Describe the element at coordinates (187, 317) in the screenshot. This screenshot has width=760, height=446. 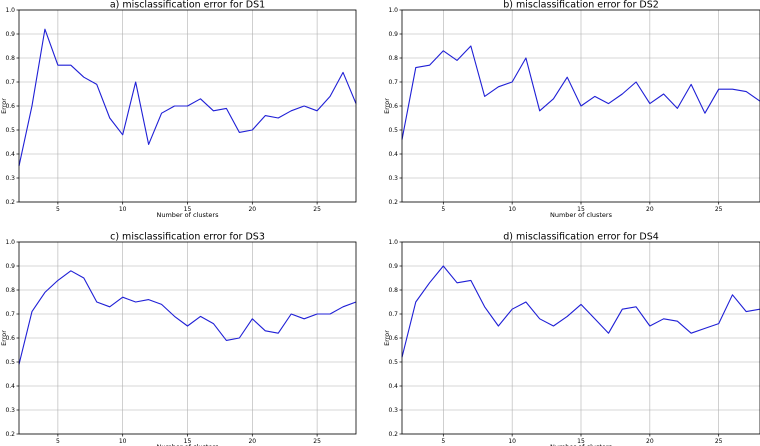
I see `series-line-ds3` at that location.